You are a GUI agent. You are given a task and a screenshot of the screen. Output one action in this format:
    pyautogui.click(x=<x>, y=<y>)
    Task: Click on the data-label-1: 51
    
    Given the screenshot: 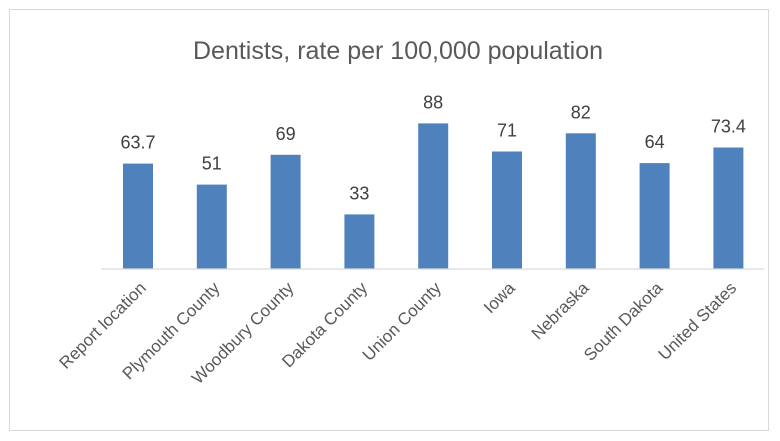 What is the action you would take?
    pyautogui.click(x=212, y=164)
    